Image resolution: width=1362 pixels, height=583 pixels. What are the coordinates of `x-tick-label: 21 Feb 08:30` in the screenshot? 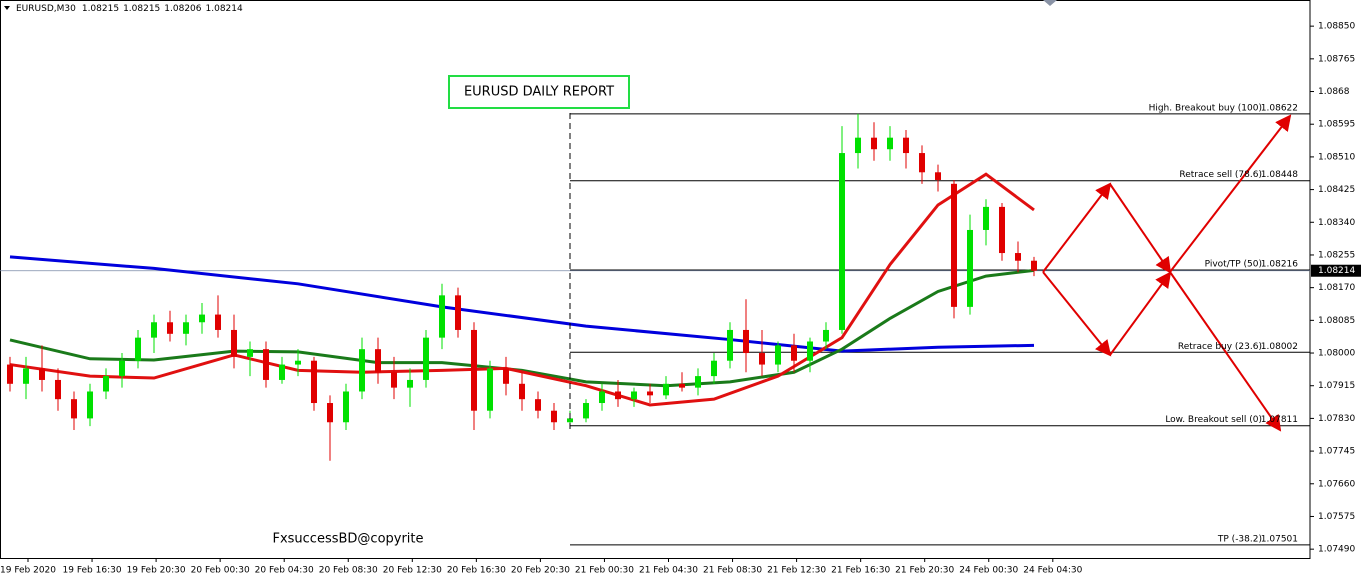 It's located at (732, 571).